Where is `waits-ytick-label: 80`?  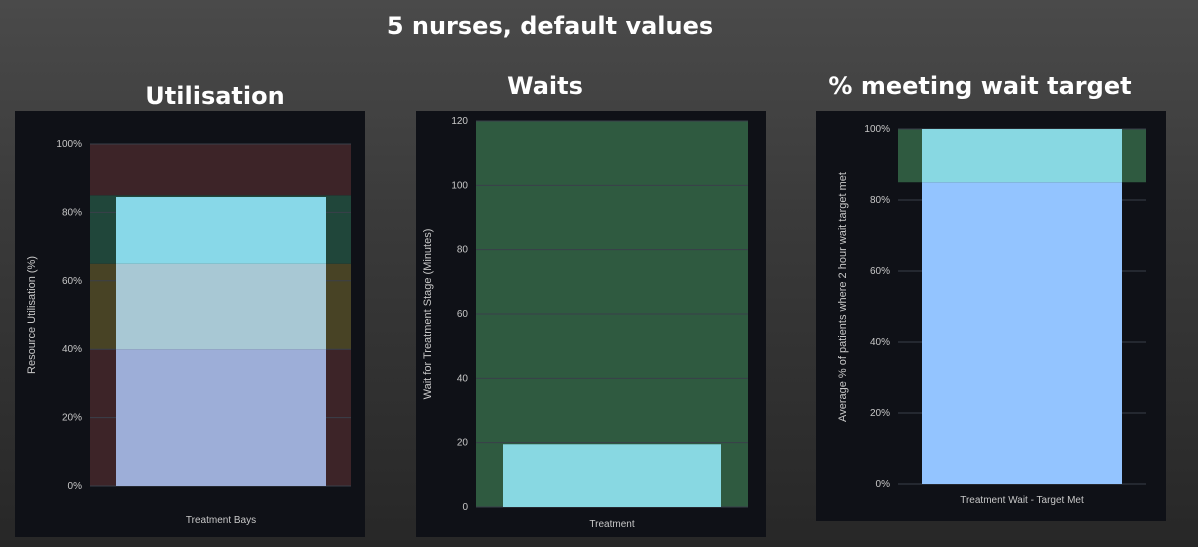 waits-ytick-label: 80 is located at coordinates (463, 250).